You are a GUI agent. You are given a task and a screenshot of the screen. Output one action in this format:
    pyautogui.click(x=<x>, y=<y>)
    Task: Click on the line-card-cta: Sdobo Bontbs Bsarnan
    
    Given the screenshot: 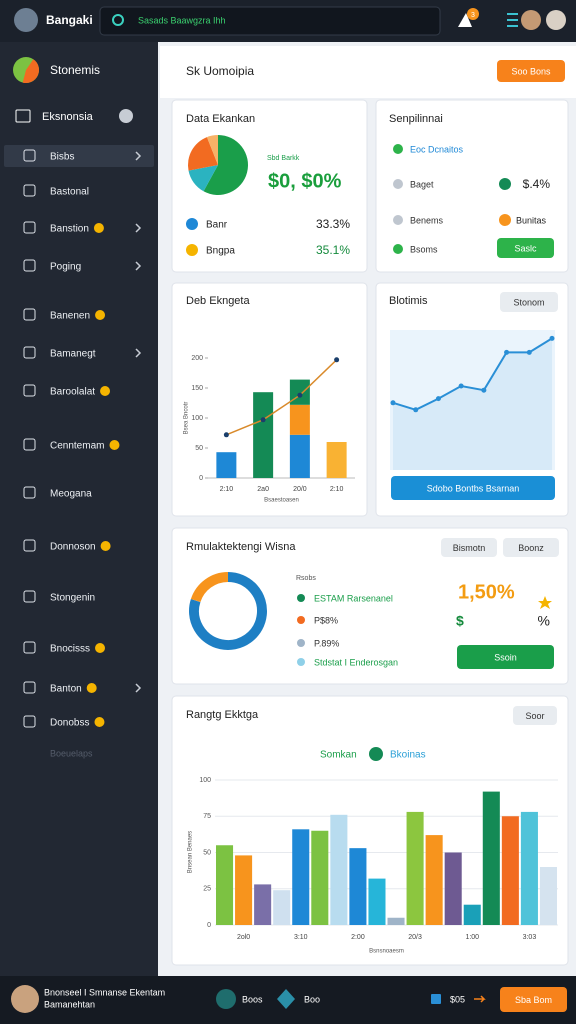 What is the action you would take?
    pyautogui.click(x=473, y=488)
    